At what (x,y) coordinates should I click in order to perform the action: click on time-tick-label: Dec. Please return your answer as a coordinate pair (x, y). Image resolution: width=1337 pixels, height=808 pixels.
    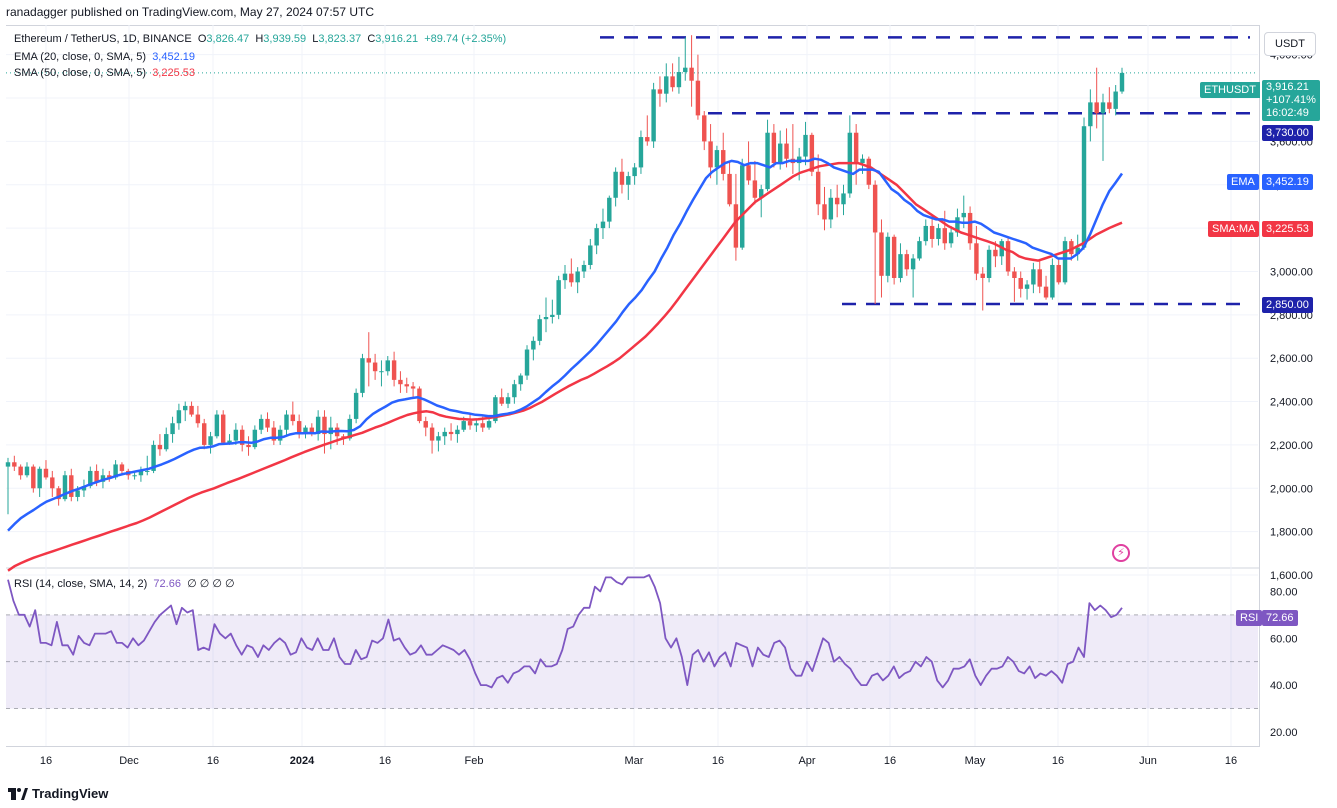
    Looking at the image, I should click on (129, 761).